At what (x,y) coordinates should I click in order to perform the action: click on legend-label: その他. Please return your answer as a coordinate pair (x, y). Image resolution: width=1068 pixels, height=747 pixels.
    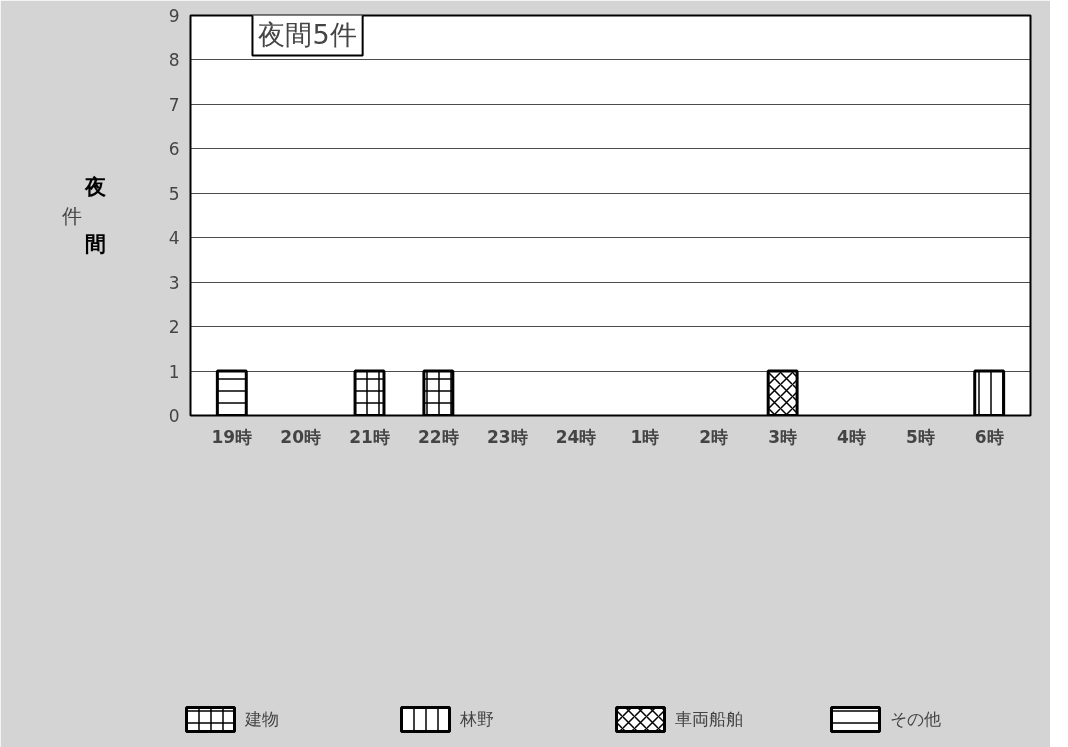
    Looking at the image, I should click on (916, 719).